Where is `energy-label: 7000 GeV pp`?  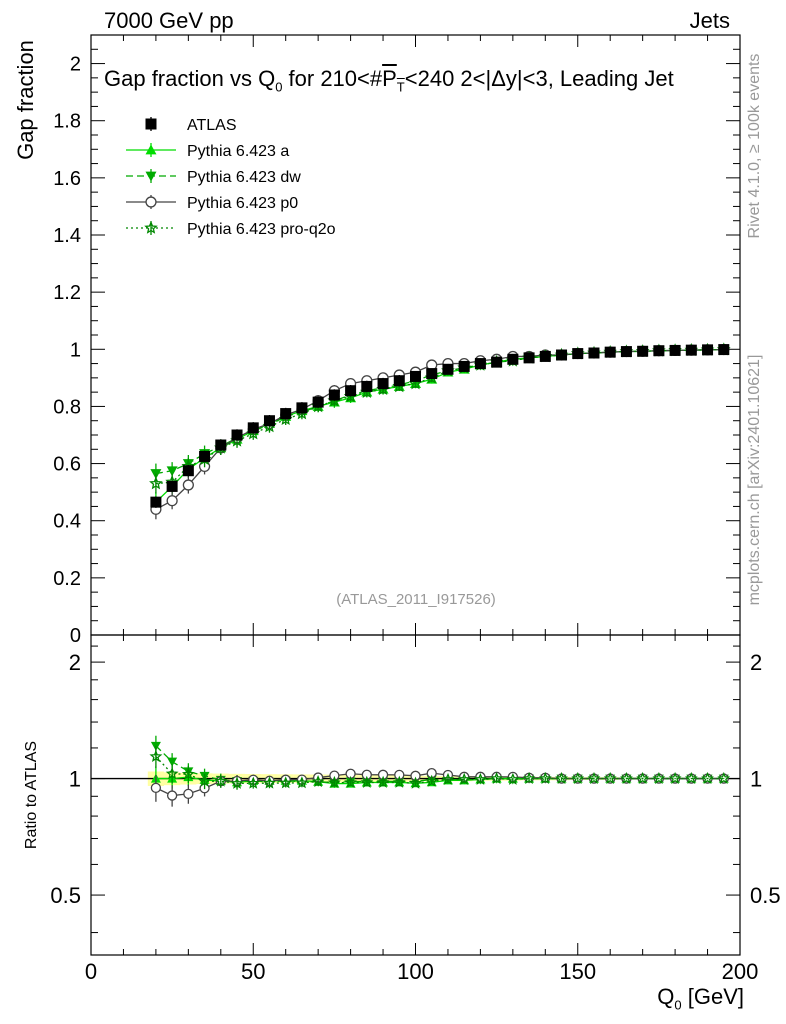
energy-label: 7000 GeV pp is located at coordinates (169, 20).